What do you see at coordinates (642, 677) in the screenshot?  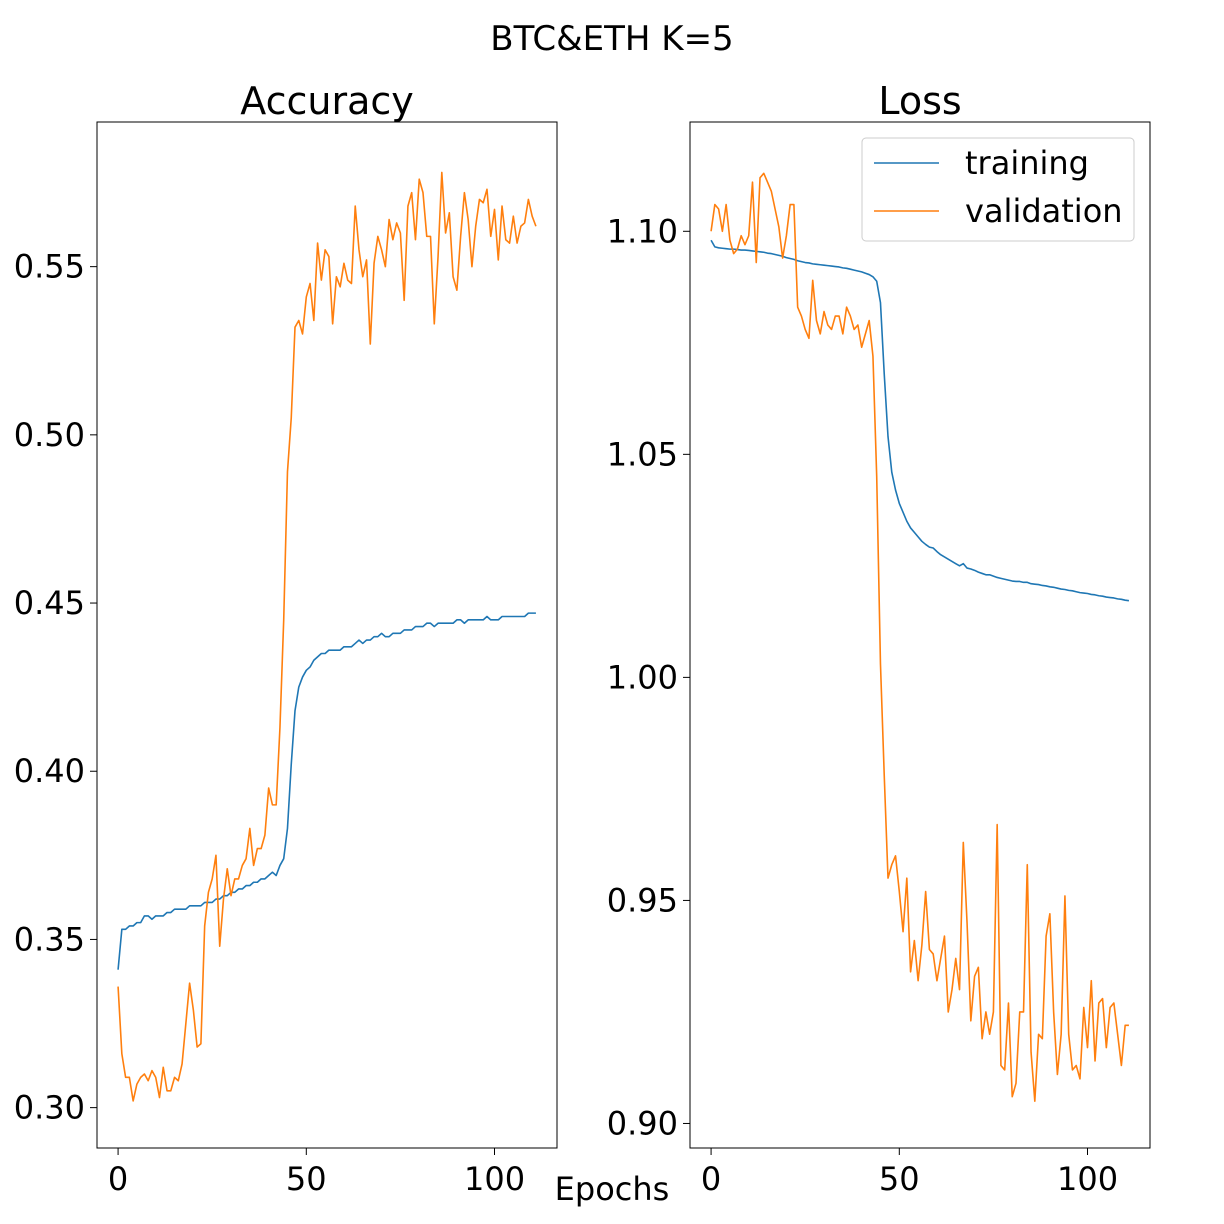 I see `loss-ytick-label: 1.00` at bounding box center [642, 677].